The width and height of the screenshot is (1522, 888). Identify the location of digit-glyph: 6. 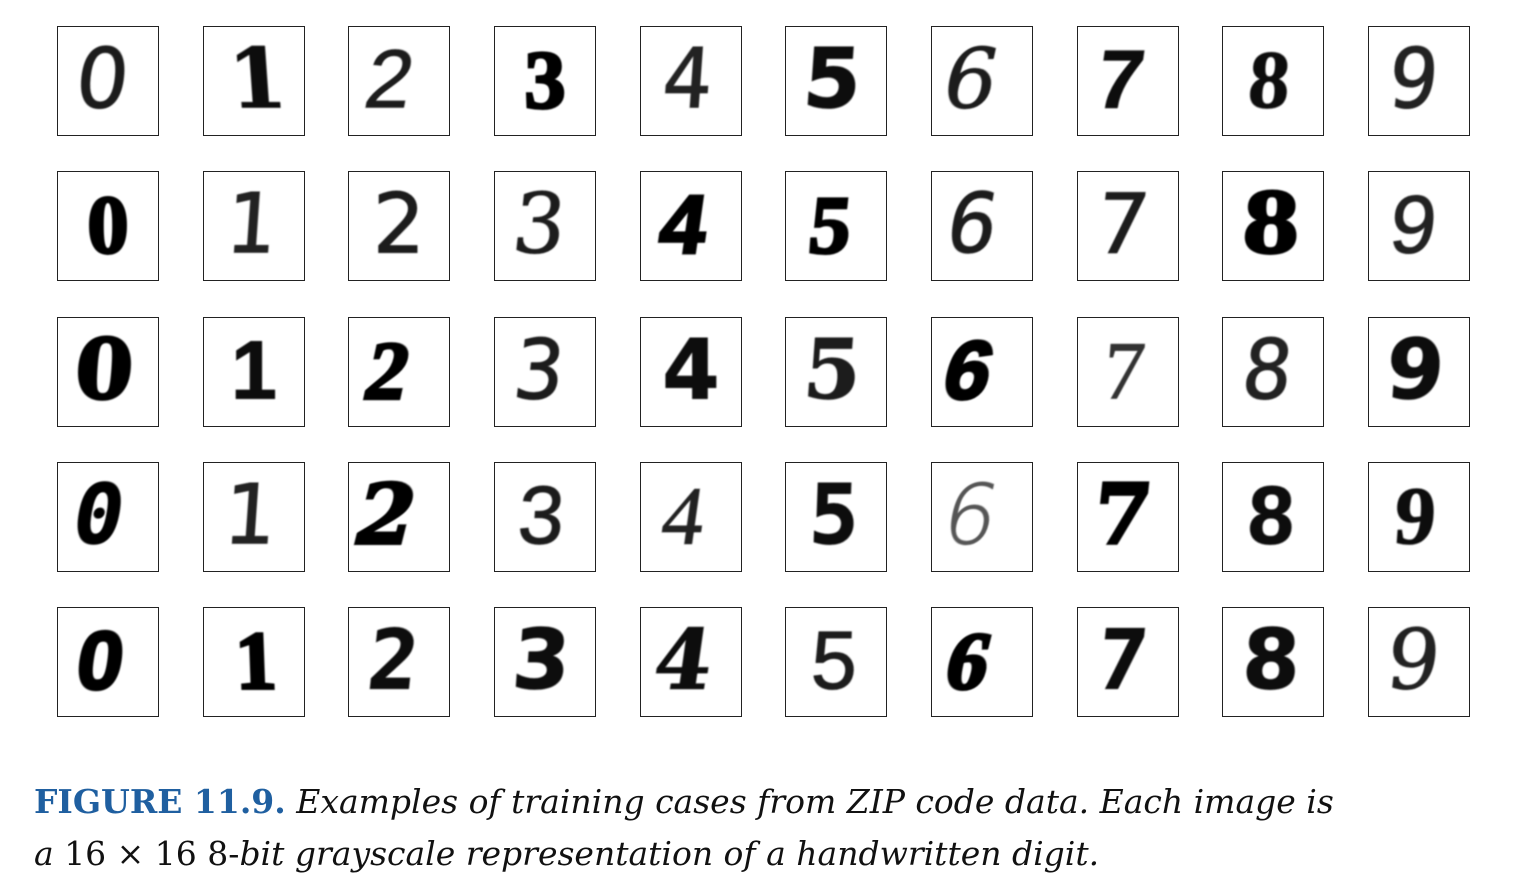
(972, 224).